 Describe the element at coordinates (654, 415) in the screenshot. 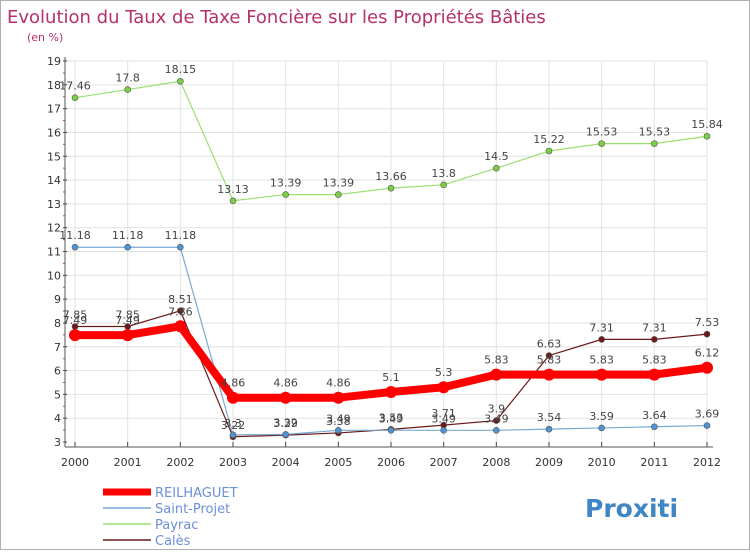

I see `data-label: 3.64` at that location.